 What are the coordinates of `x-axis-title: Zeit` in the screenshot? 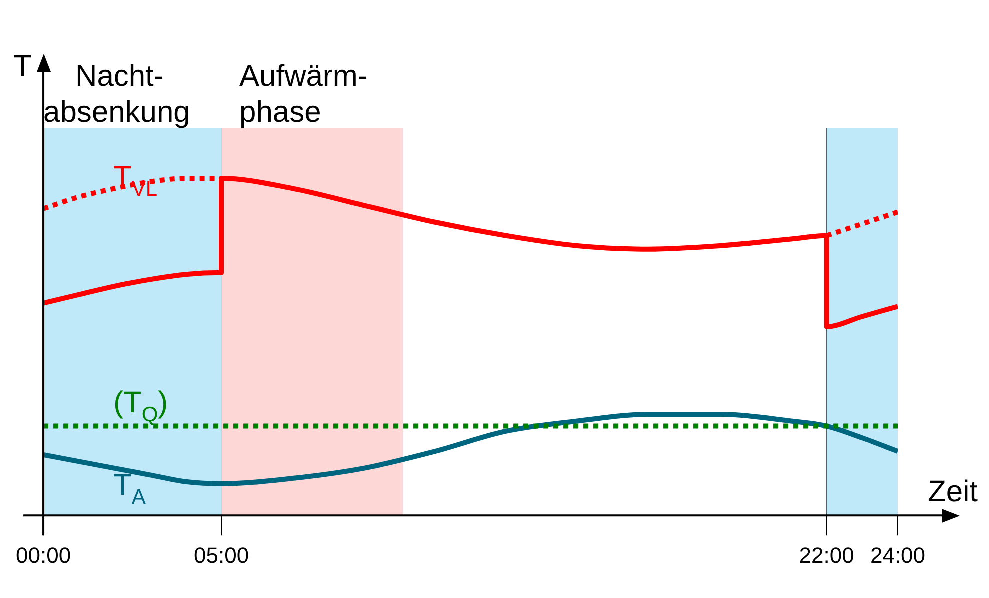 It's located at (953, 492).